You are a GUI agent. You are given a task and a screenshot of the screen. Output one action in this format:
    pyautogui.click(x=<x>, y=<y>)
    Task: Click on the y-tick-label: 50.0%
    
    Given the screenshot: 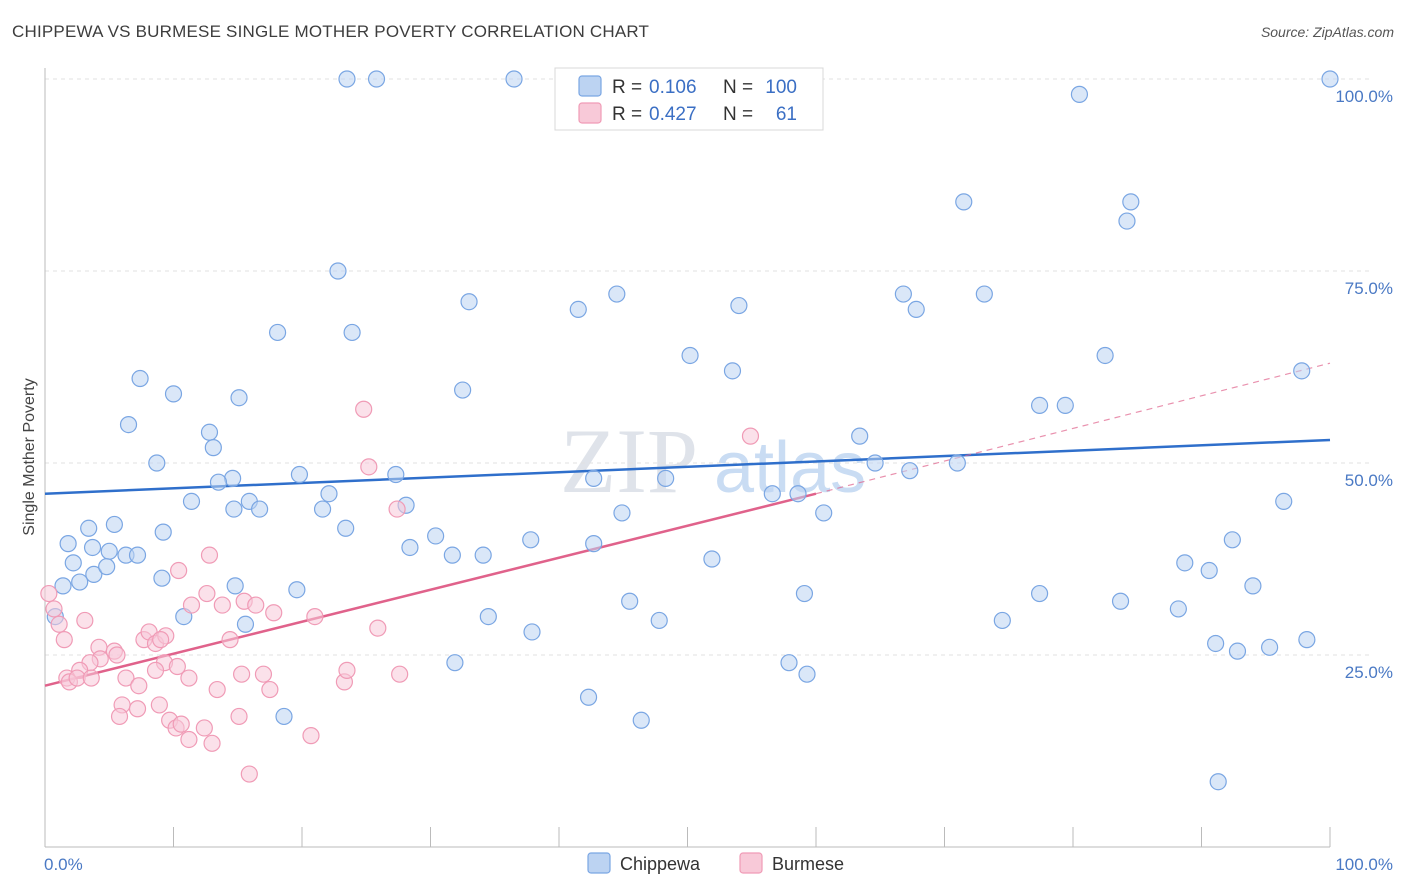 What is the action you would take?
    pyautogui.click(x=1369, y=480)
    